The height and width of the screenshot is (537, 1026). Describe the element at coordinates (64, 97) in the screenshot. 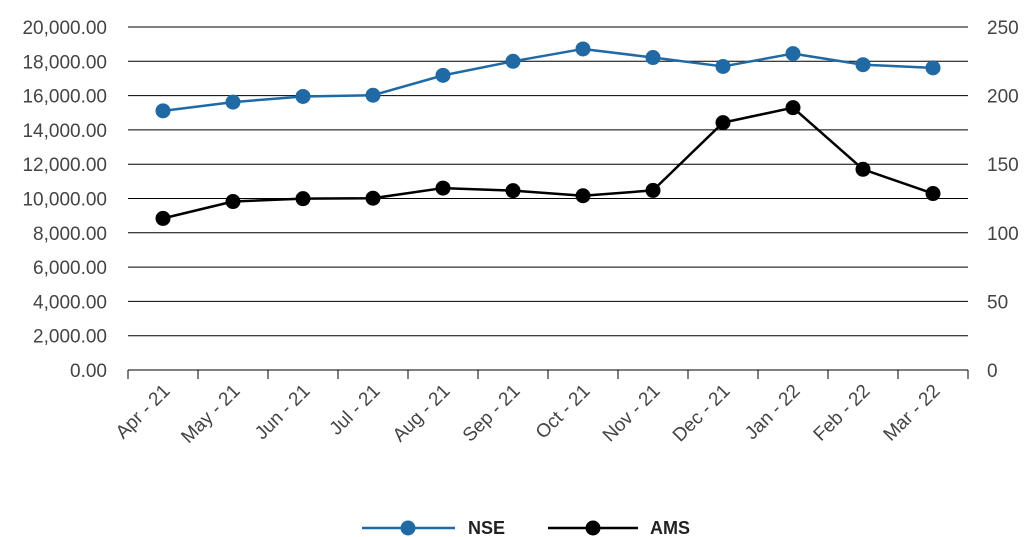

I see `left-axis-tick-label: 16,000.00` at that location.